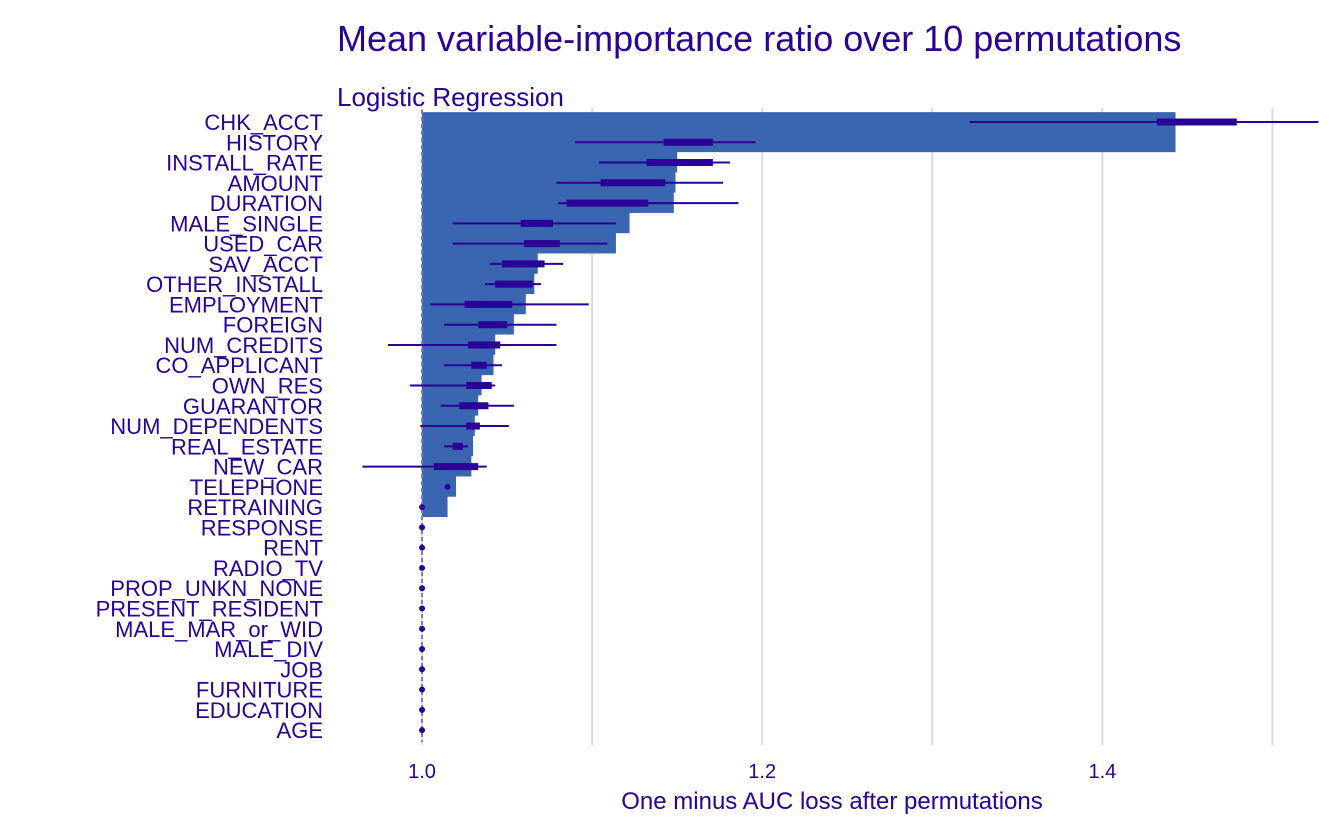  I want to click on variable-label: INSTALL_RATE, so click(244, 163).